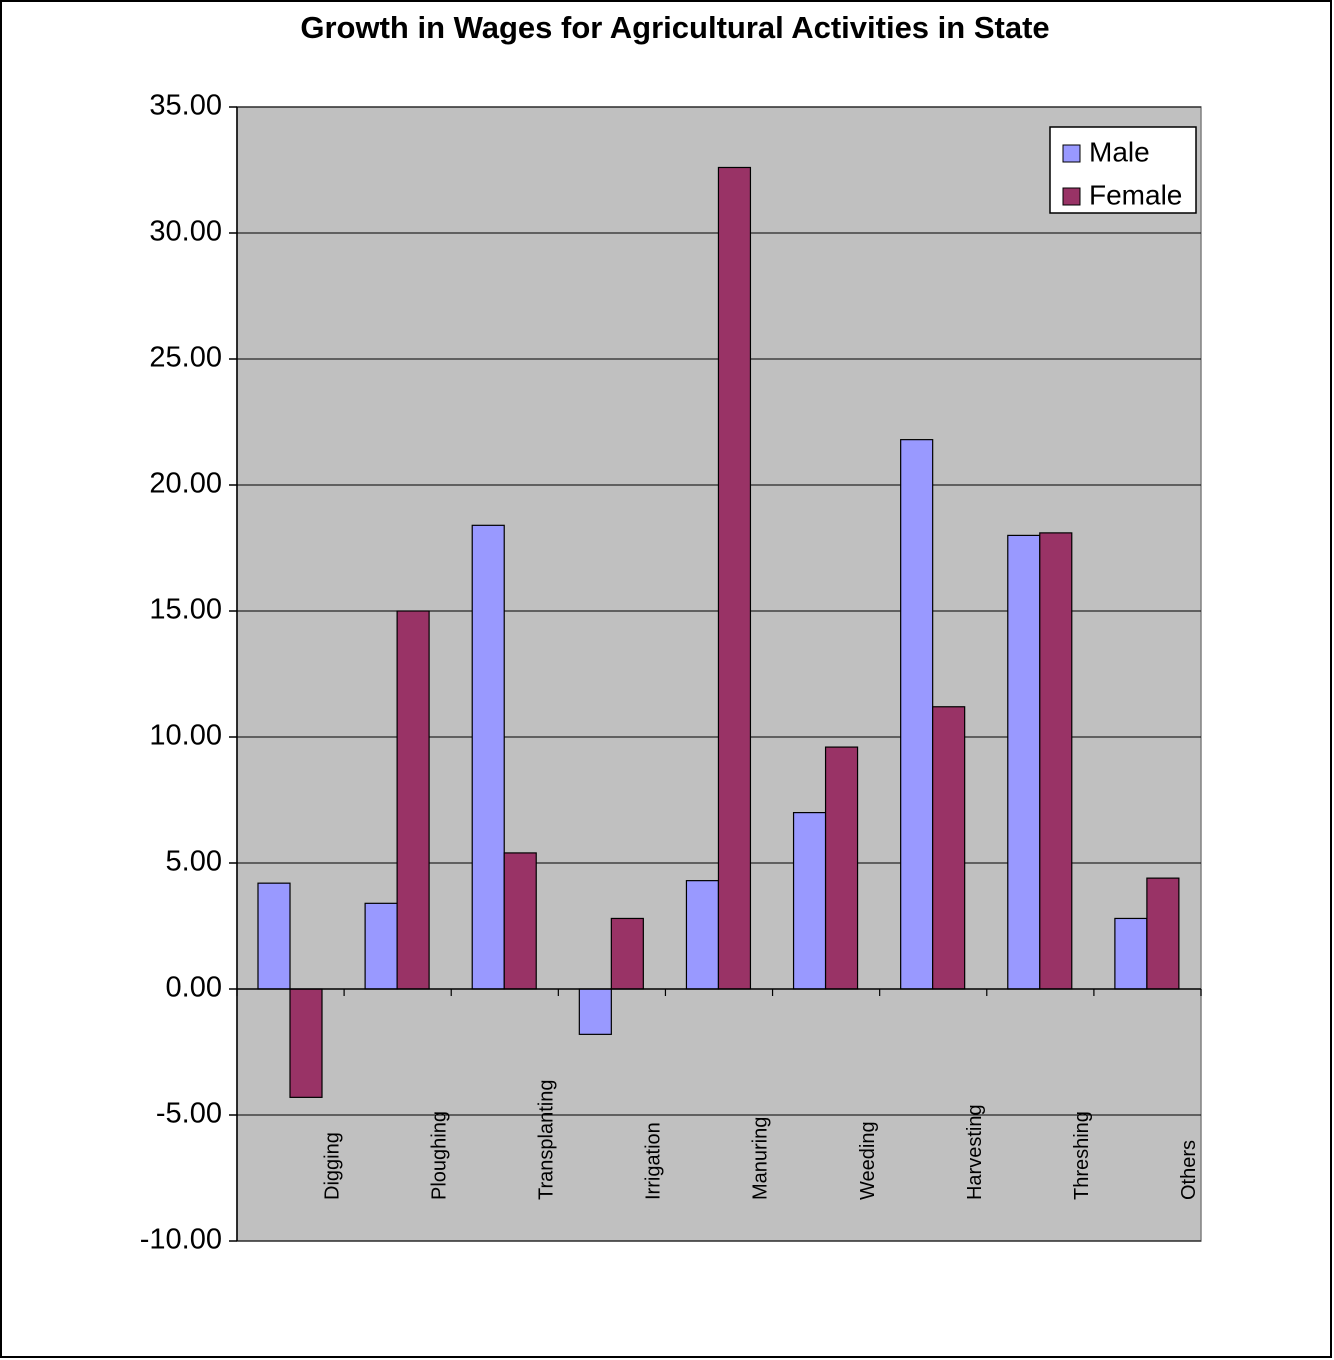  Describe the element at coordinates (1082, 1155) in the screenshot. I see `x-tick-label: Threshing` at that location.